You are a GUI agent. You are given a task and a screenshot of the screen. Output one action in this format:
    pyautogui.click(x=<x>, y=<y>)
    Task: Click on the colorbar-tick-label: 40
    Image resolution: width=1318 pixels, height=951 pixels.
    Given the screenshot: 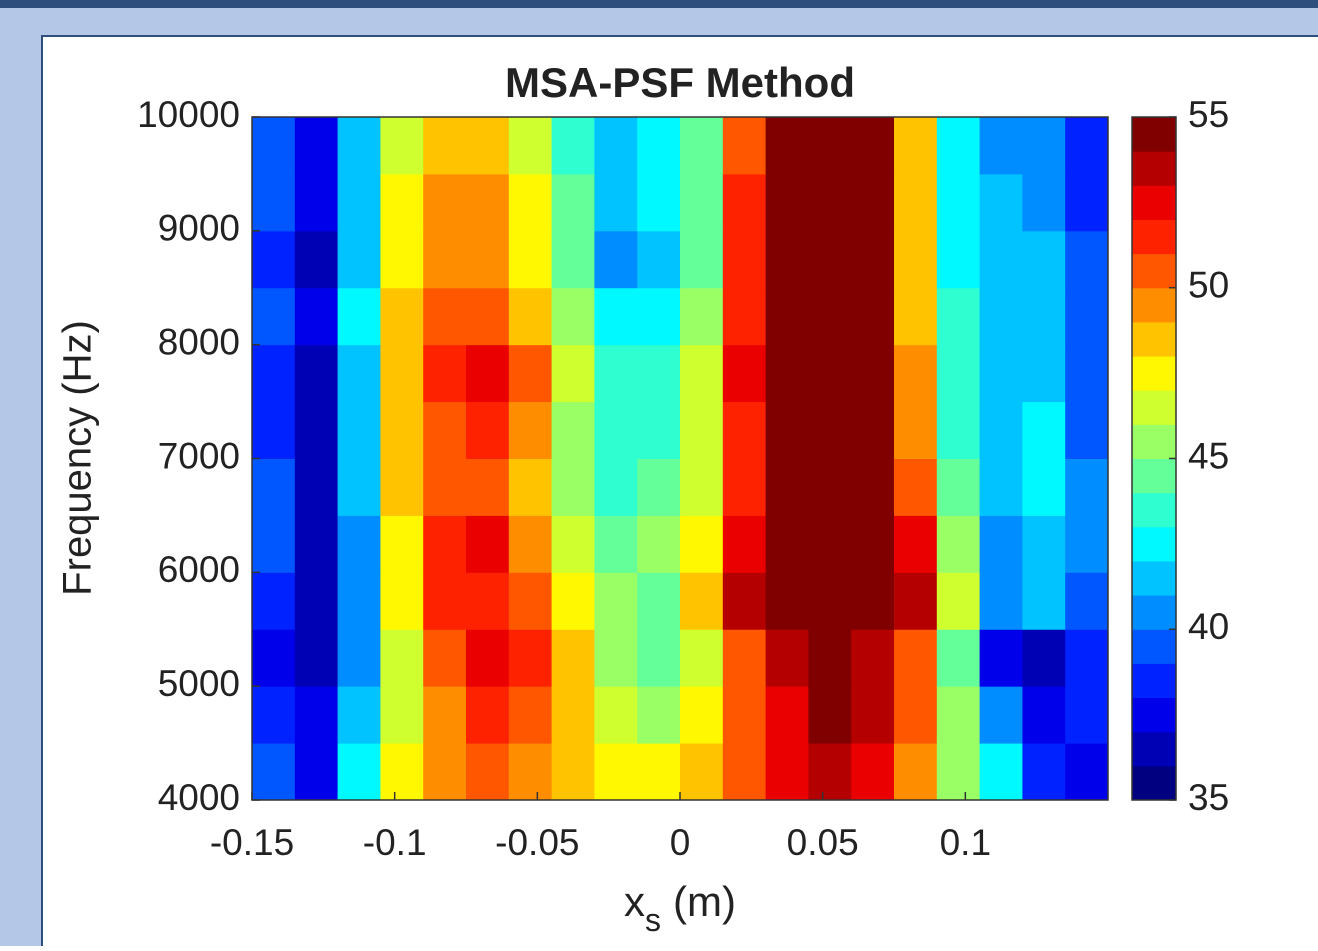 What is the action you would take?
    pyautogui.click(x=1208, y=626)
    